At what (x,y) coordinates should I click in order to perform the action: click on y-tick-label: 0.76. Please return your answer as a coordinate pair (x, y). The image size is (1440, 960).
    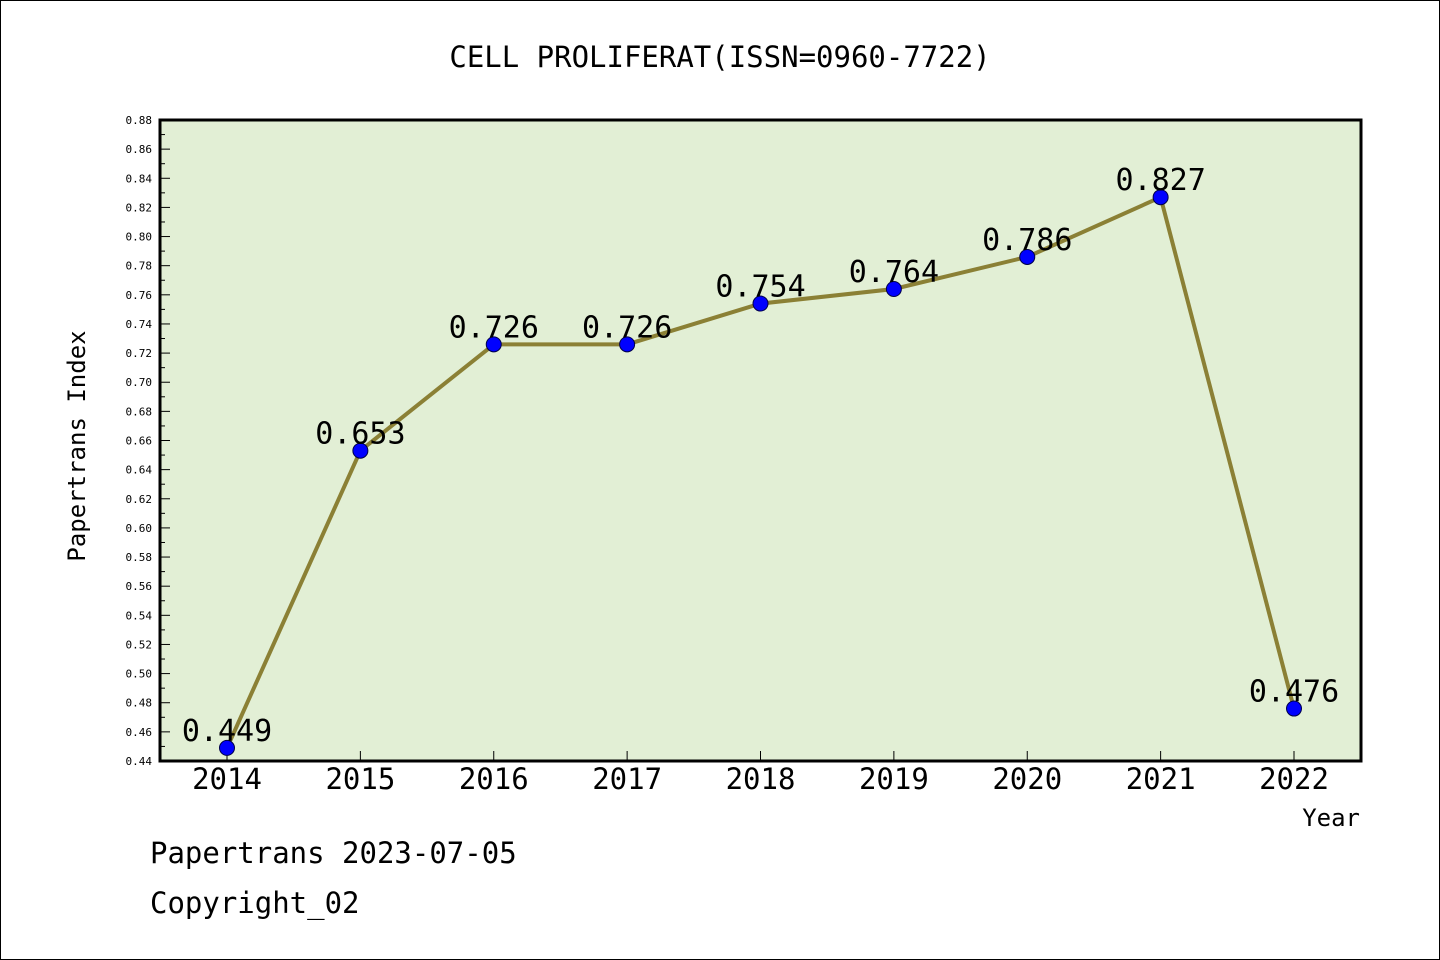
    Looking at the image, I should click on (139, 295).